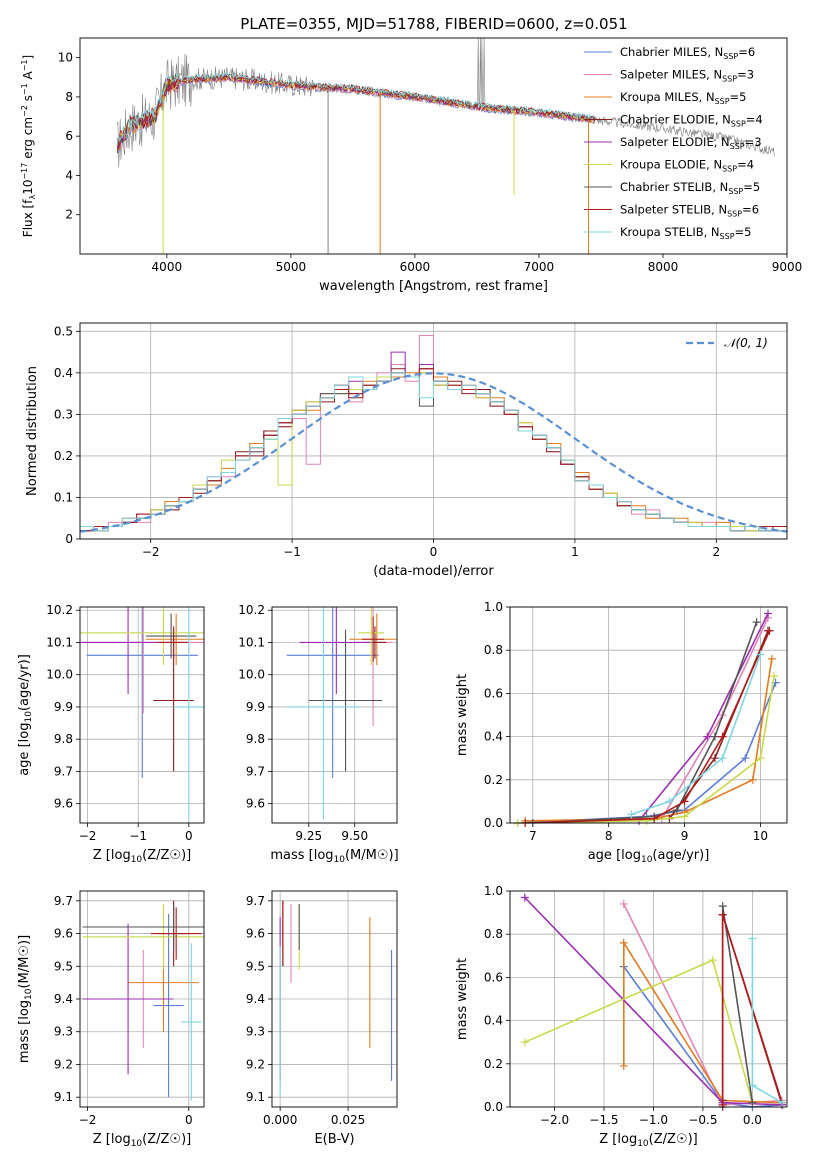 This screenshot has height=1170, width=819. Describe the element at coordinates (746, 343) in the screenshot. I see `legend-label: 𝒩(0, 1)` at that location.